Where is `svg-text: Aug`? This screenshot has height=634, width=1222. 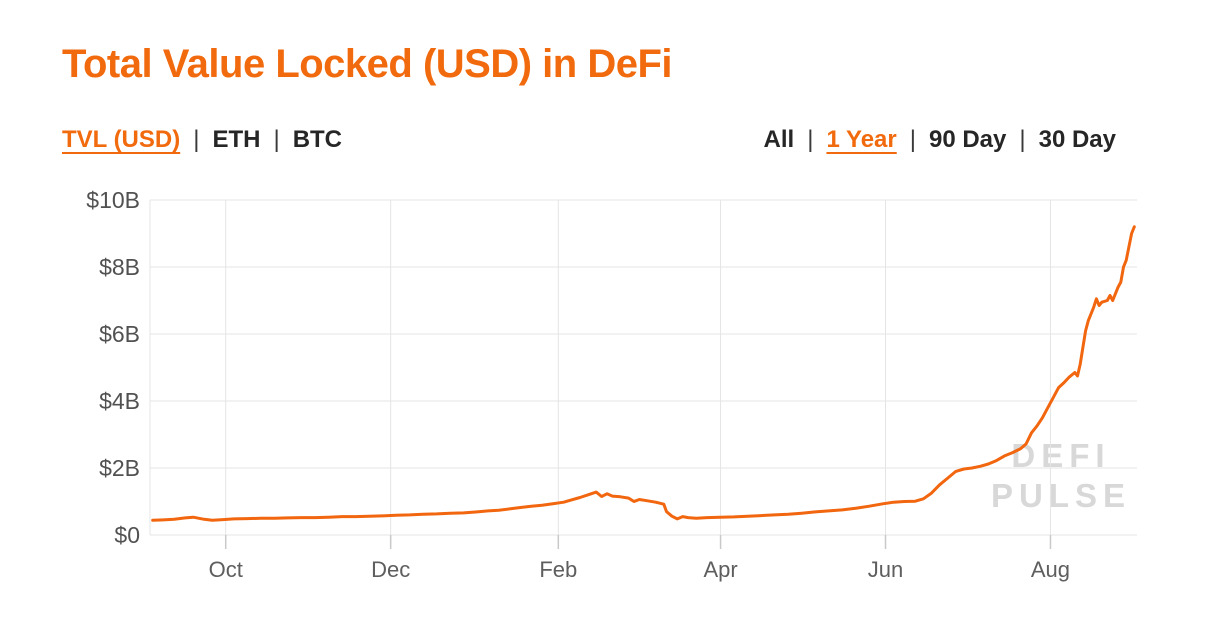
svg-text: Aug is located at coordinates (1050, 569).